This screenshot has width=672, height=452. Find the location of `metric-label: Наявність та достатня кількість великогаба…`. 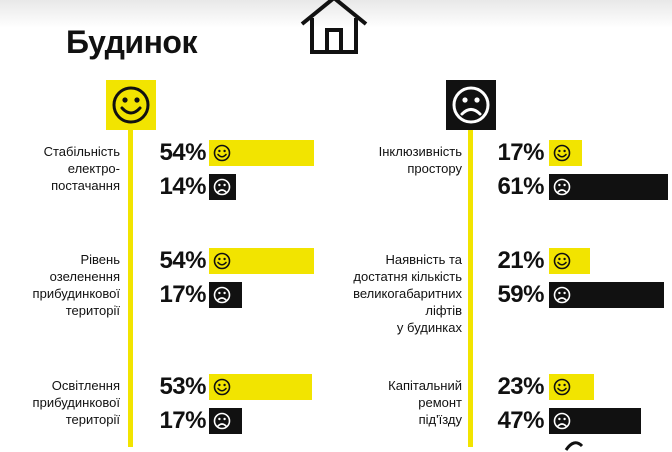

metric-label: Наявність та достатня кількість великогаба… is located at coordinates (387, 293).